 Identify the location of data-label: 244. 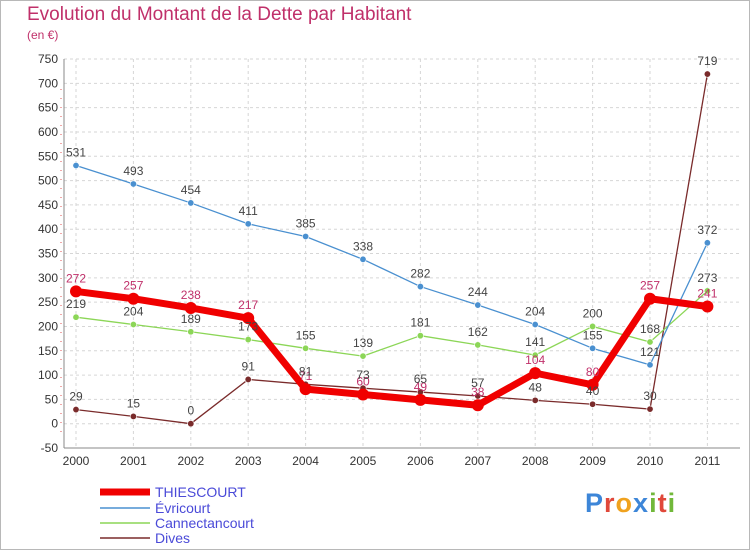
(478, 292).